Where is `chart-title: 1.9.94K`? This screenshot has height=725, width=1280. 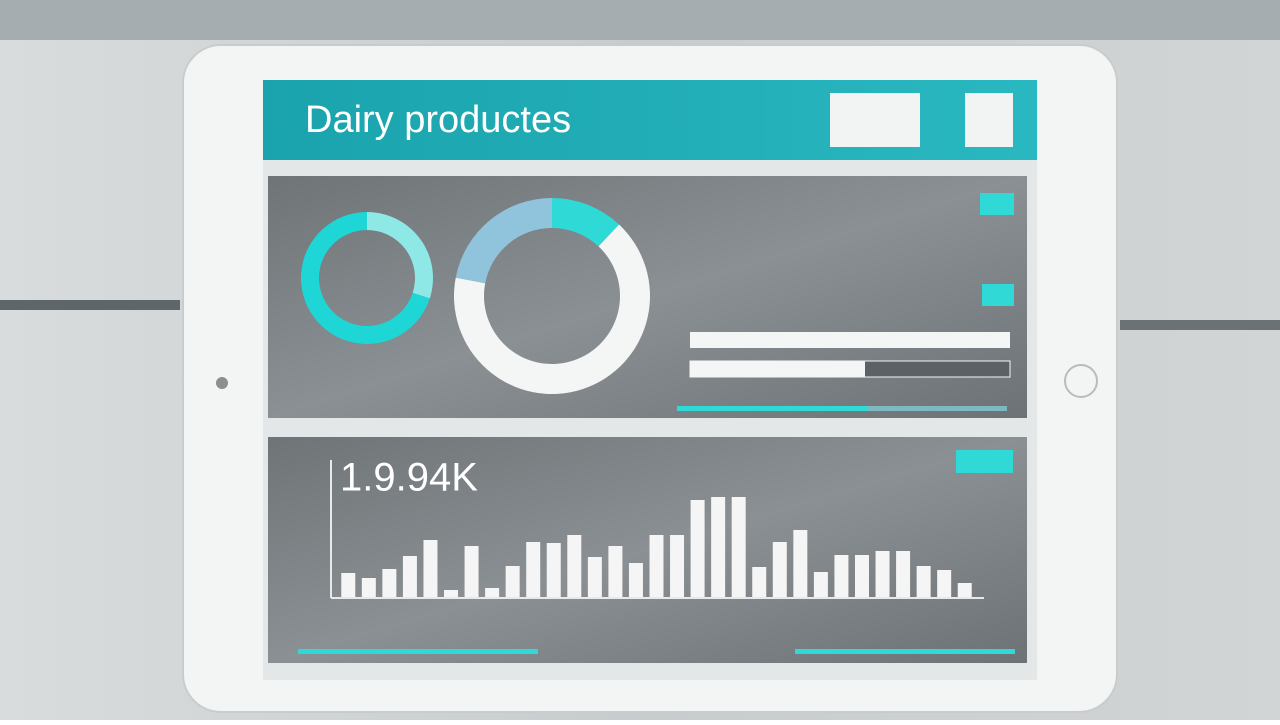
chart-title: 1.9.94K is located at coordinates (409, 478).